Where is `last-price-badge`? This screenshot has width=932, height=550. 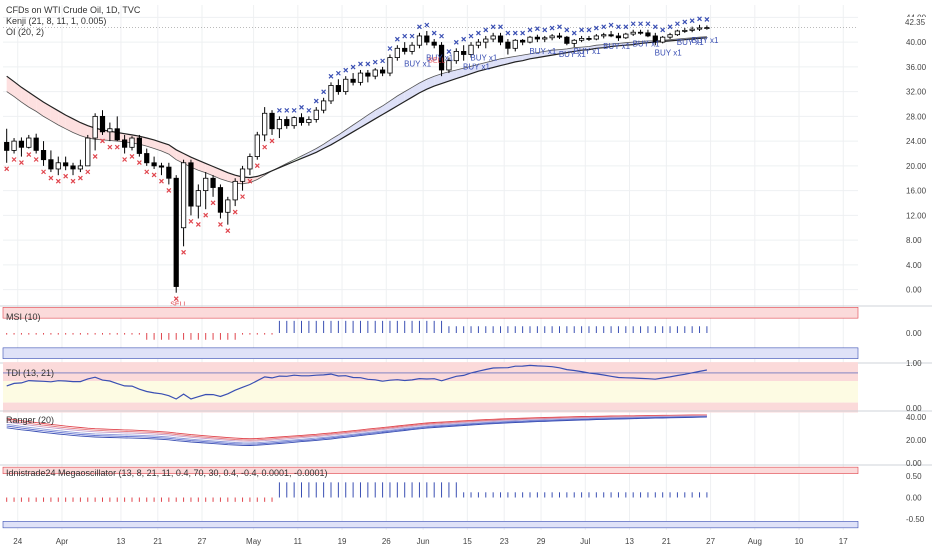 last-price-badge is located at coordinates (916, 22).